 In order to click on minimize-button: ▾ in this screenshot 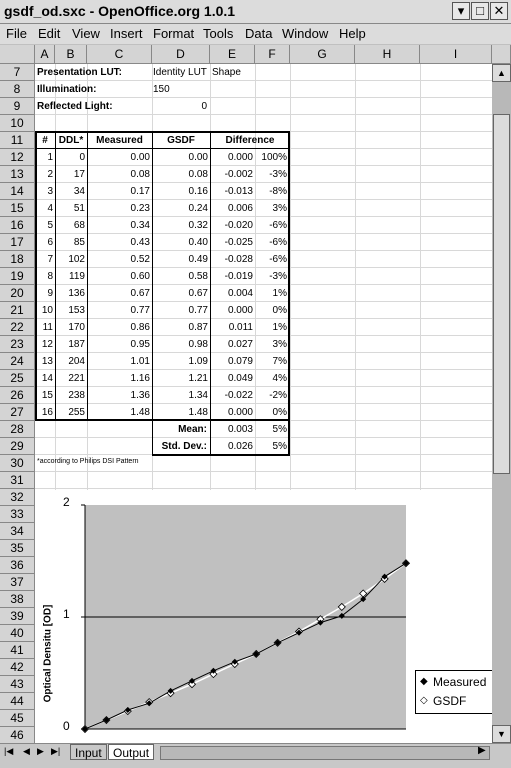, I will do `click(461, 11)`.